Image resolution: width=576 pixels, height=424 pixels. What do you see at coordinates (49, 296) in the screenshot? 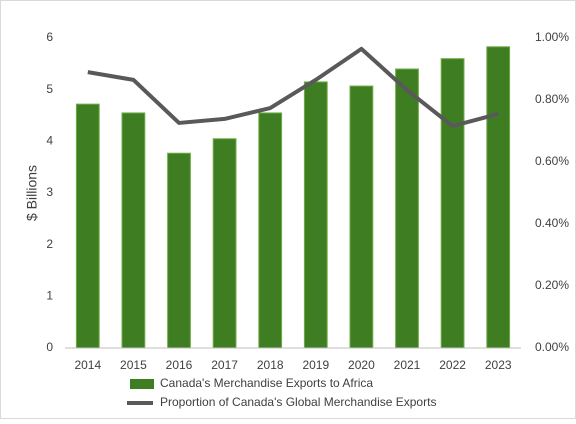
I see `y-tick-label: 1` at bounding box center [49, 296].